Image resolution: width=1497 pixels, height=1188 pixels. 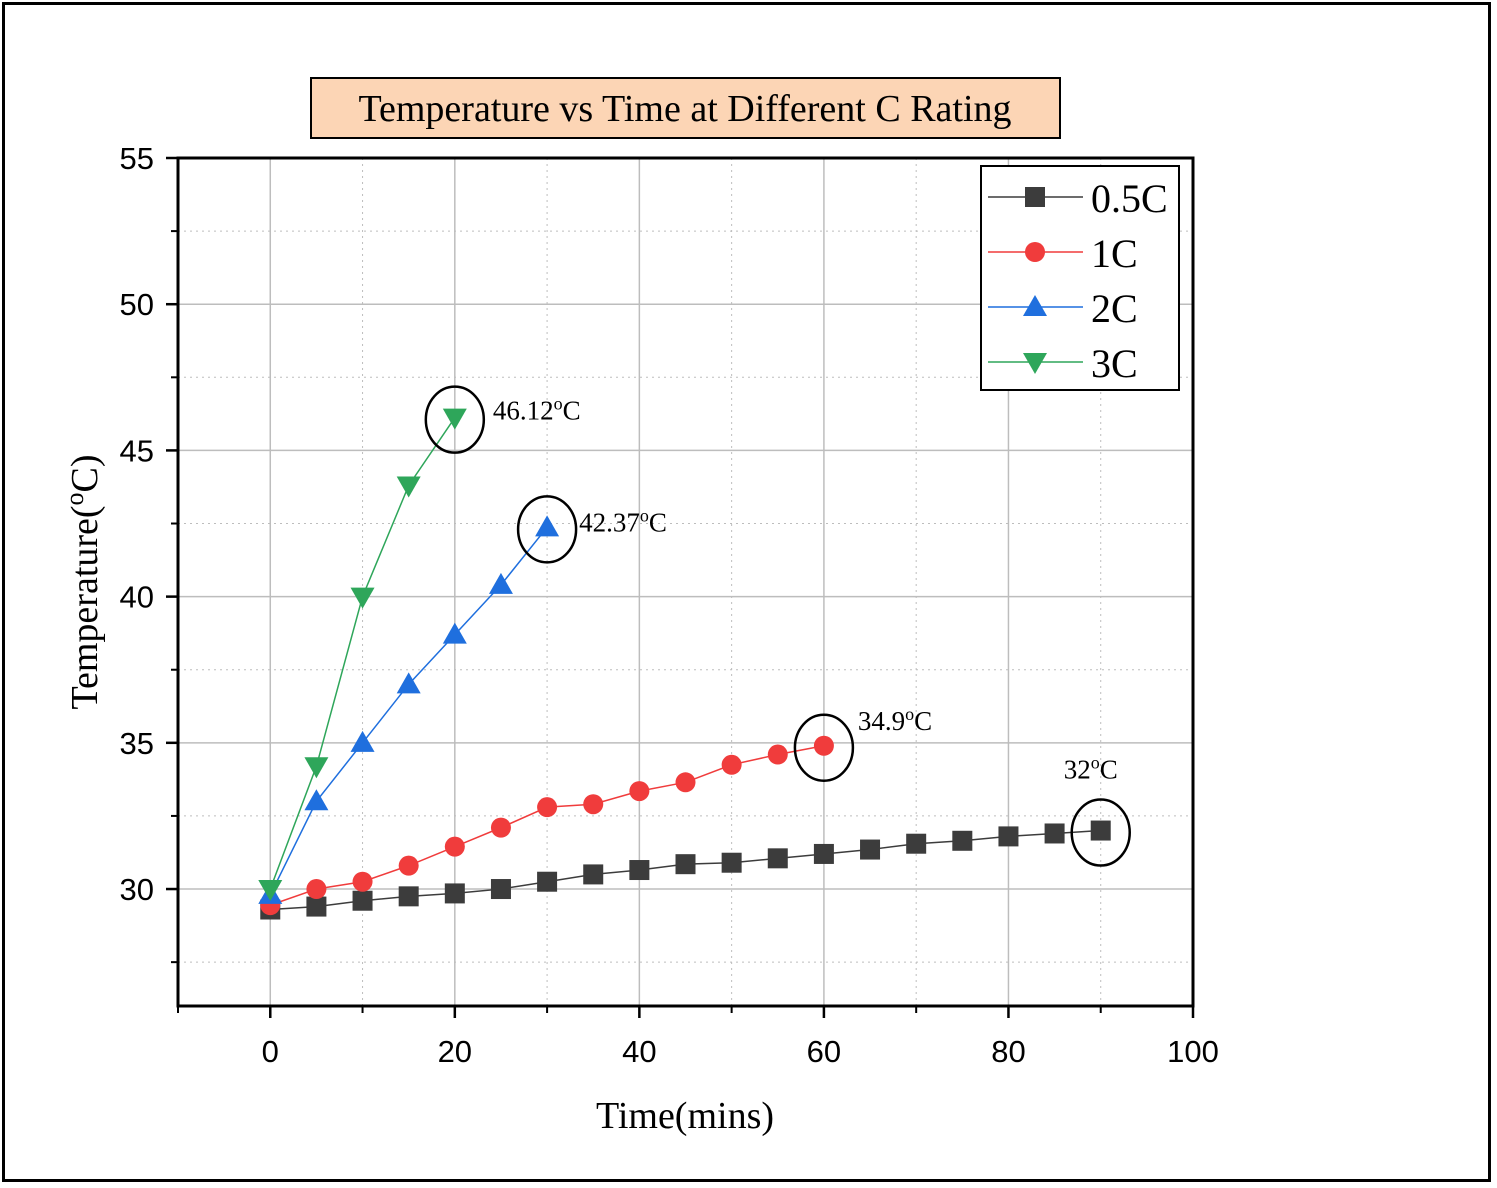 I want to click on series-1c, so click(x=547, y=825).